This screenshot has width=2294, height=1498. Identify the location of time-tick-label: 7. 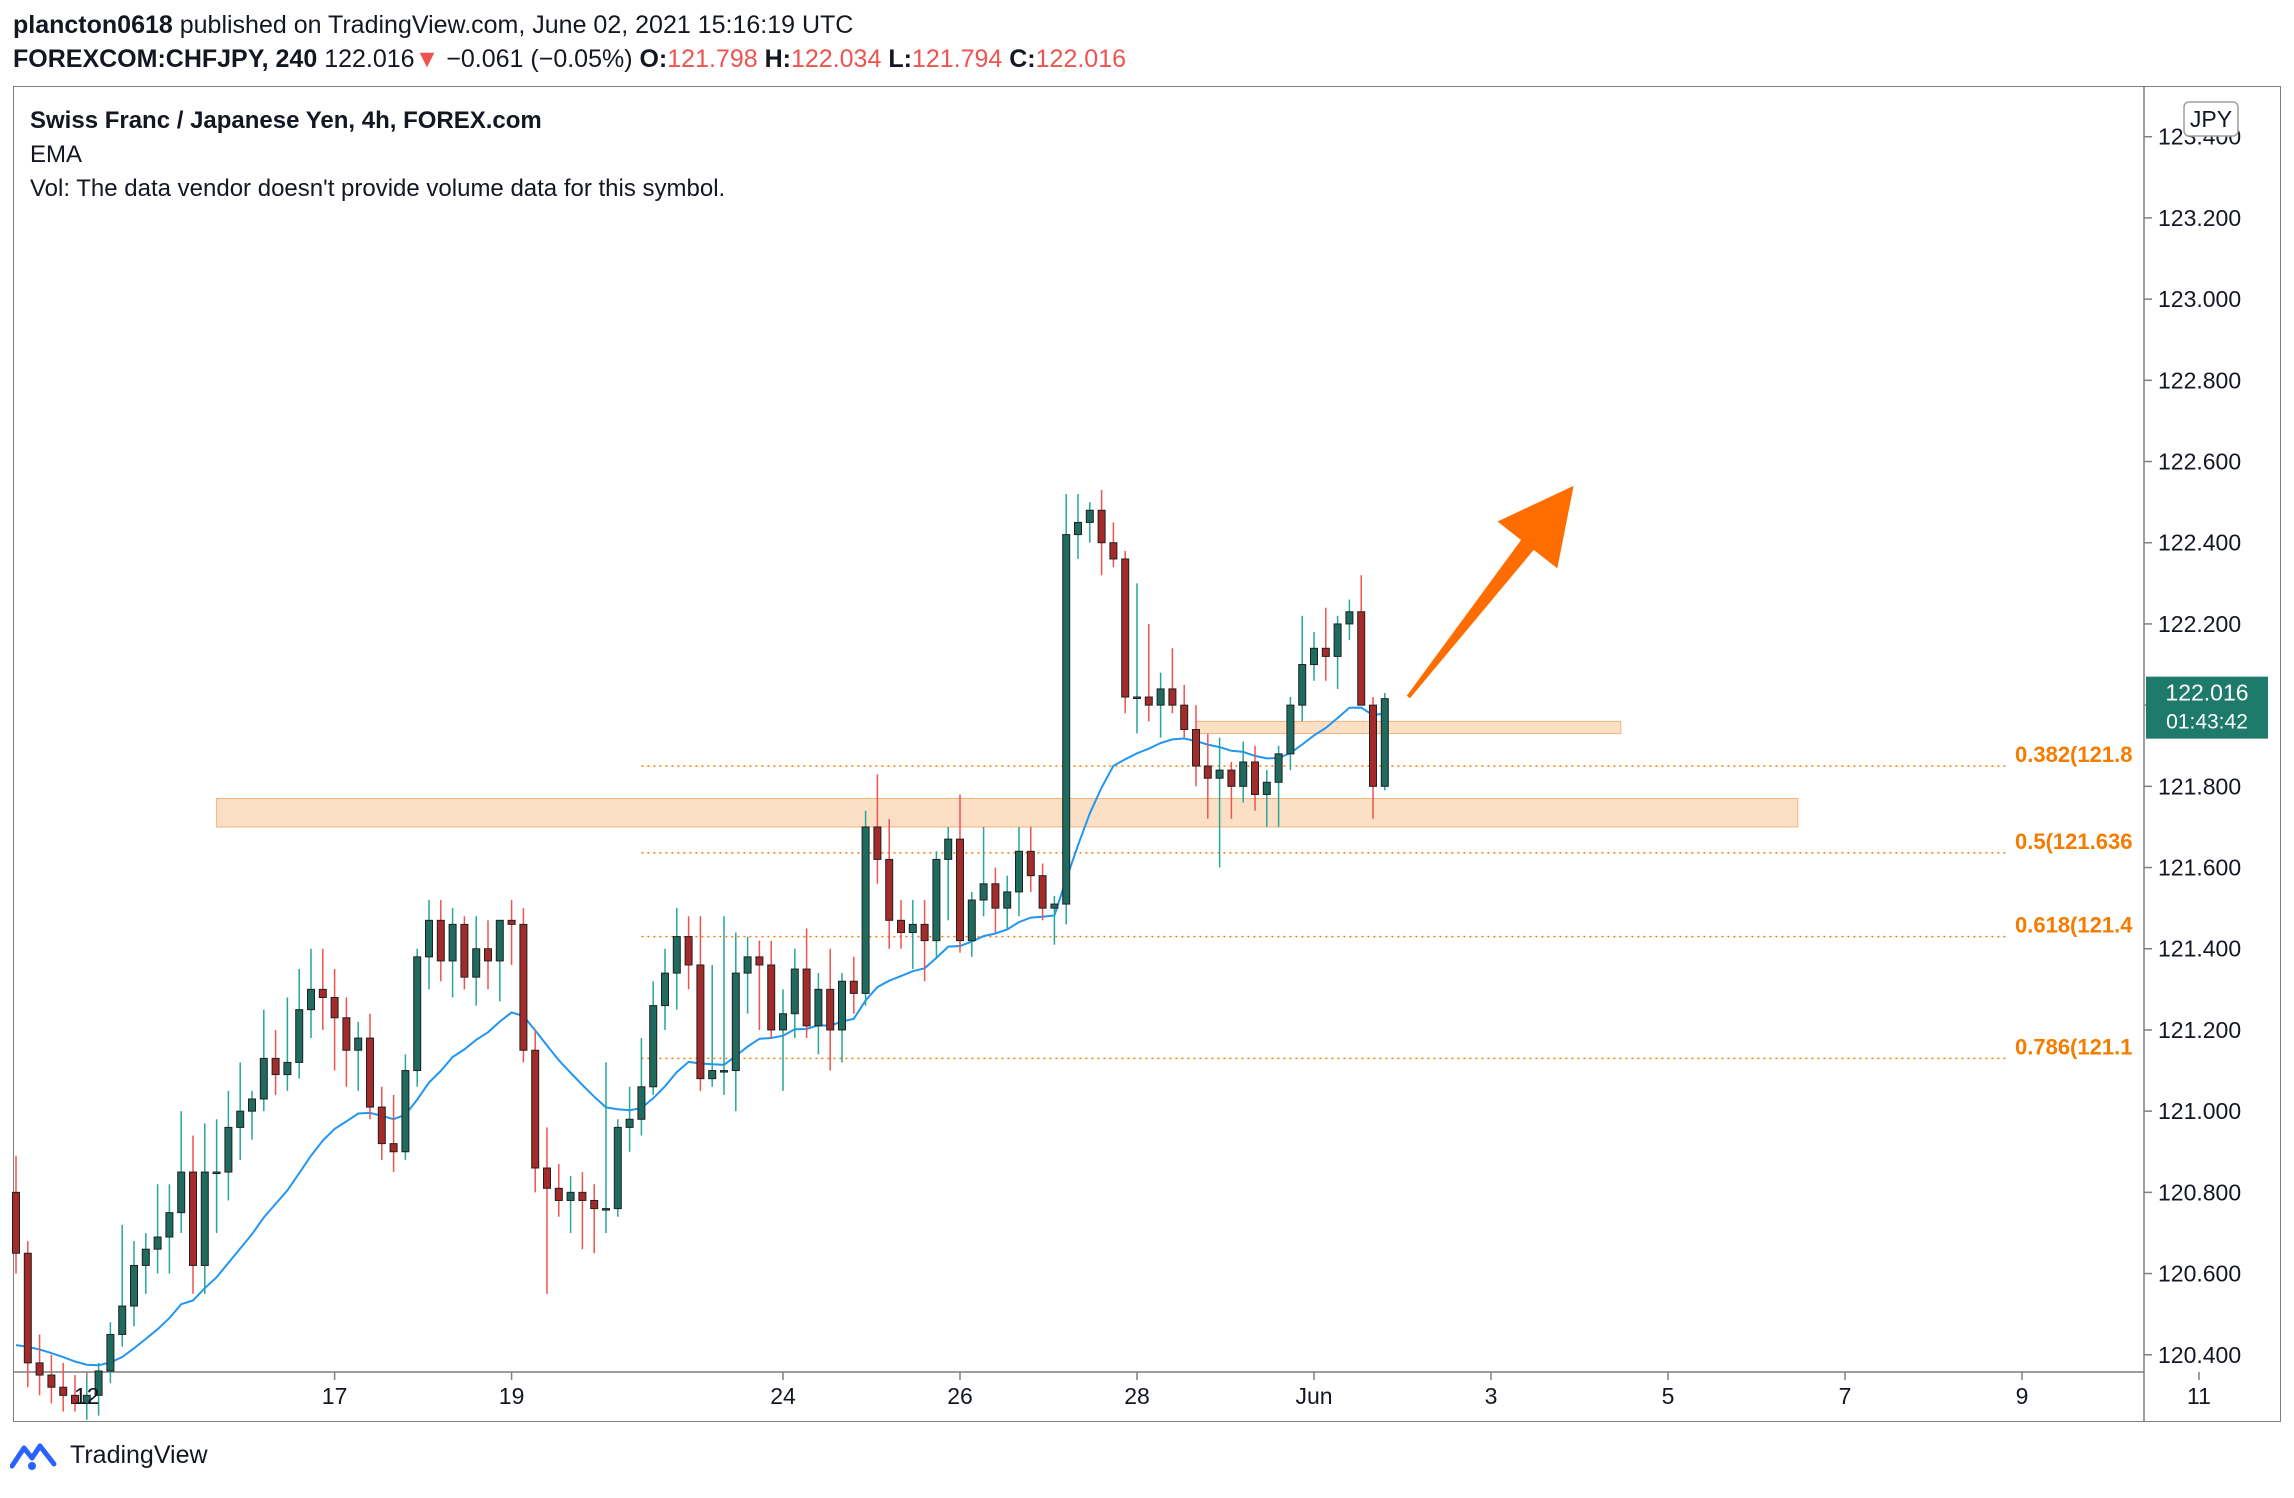
(1845, 1396).